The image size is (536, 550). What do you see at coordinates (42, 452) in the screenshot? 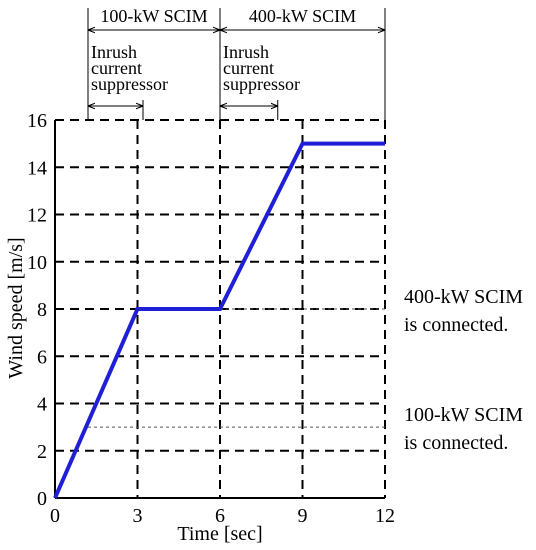
I see `y-tick-label: 2` at bounding box center [42, 452].